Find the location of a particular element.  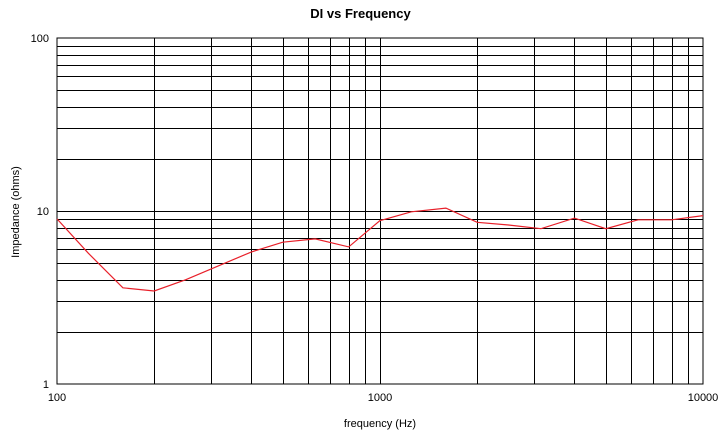

y-tick-label: 100 is located at coordinates (40, 39).